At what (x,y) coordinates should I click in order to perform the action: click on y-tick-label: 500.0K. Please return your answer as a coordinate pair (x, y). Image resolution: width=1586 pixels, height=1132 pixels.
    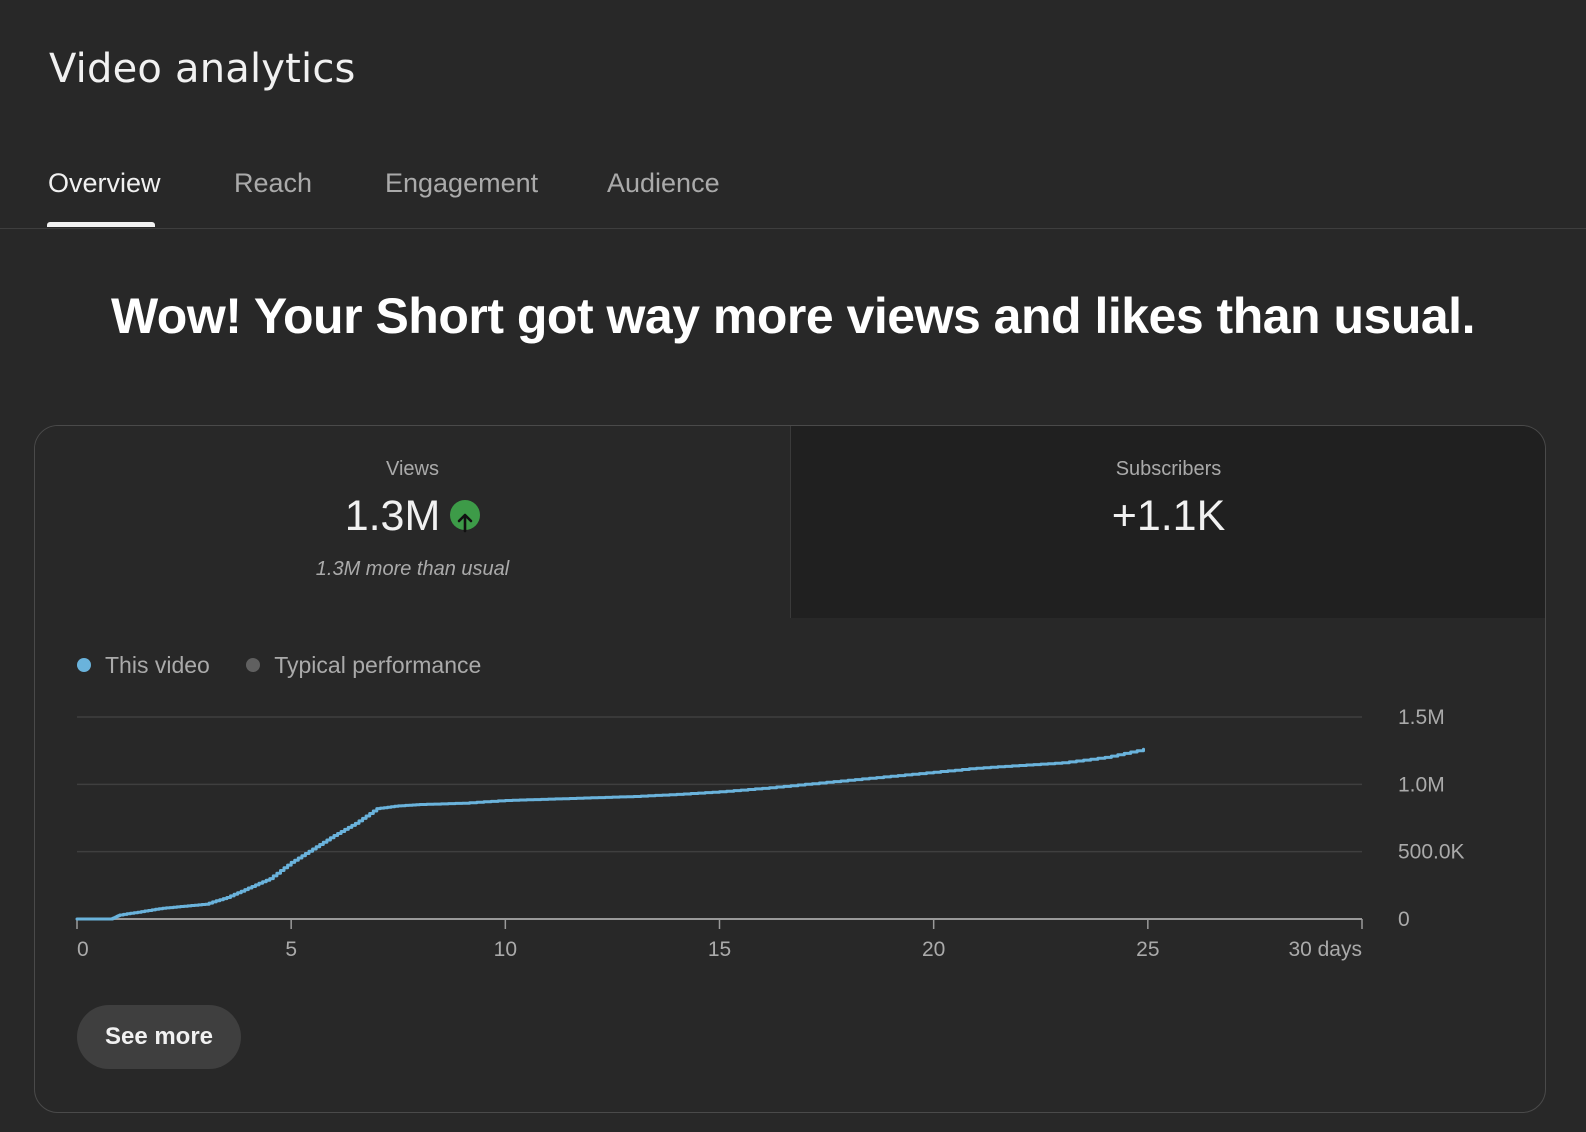
    Looking at the image, I should click on (1431, 852).